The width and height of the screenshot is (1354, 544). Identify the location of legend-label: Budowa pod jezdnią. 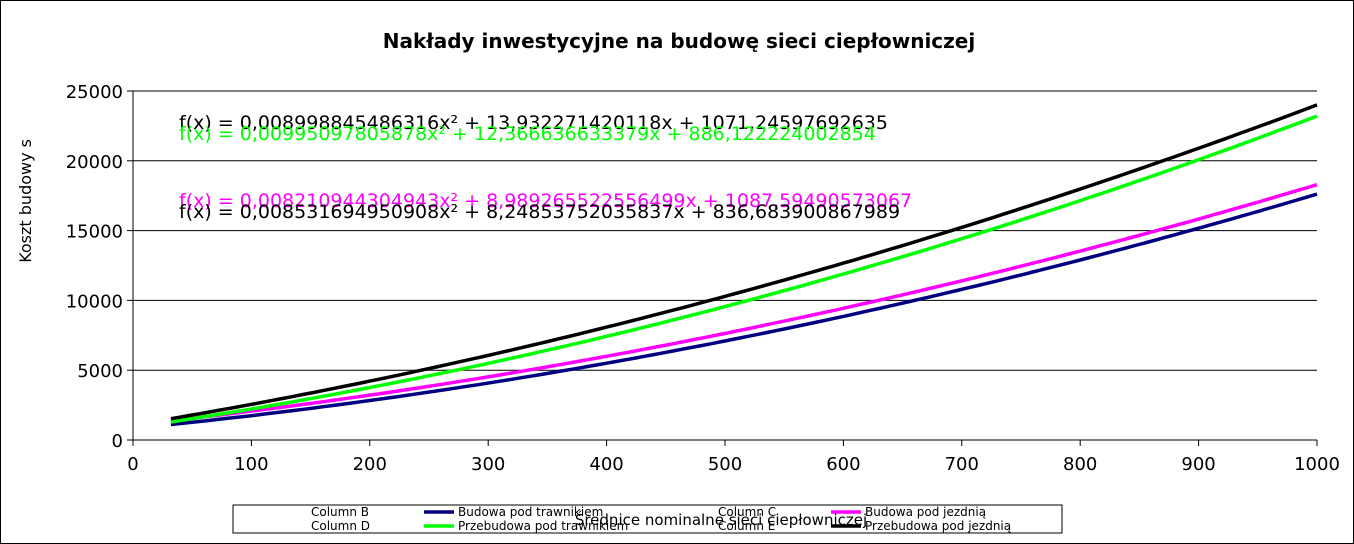
(925, 512).